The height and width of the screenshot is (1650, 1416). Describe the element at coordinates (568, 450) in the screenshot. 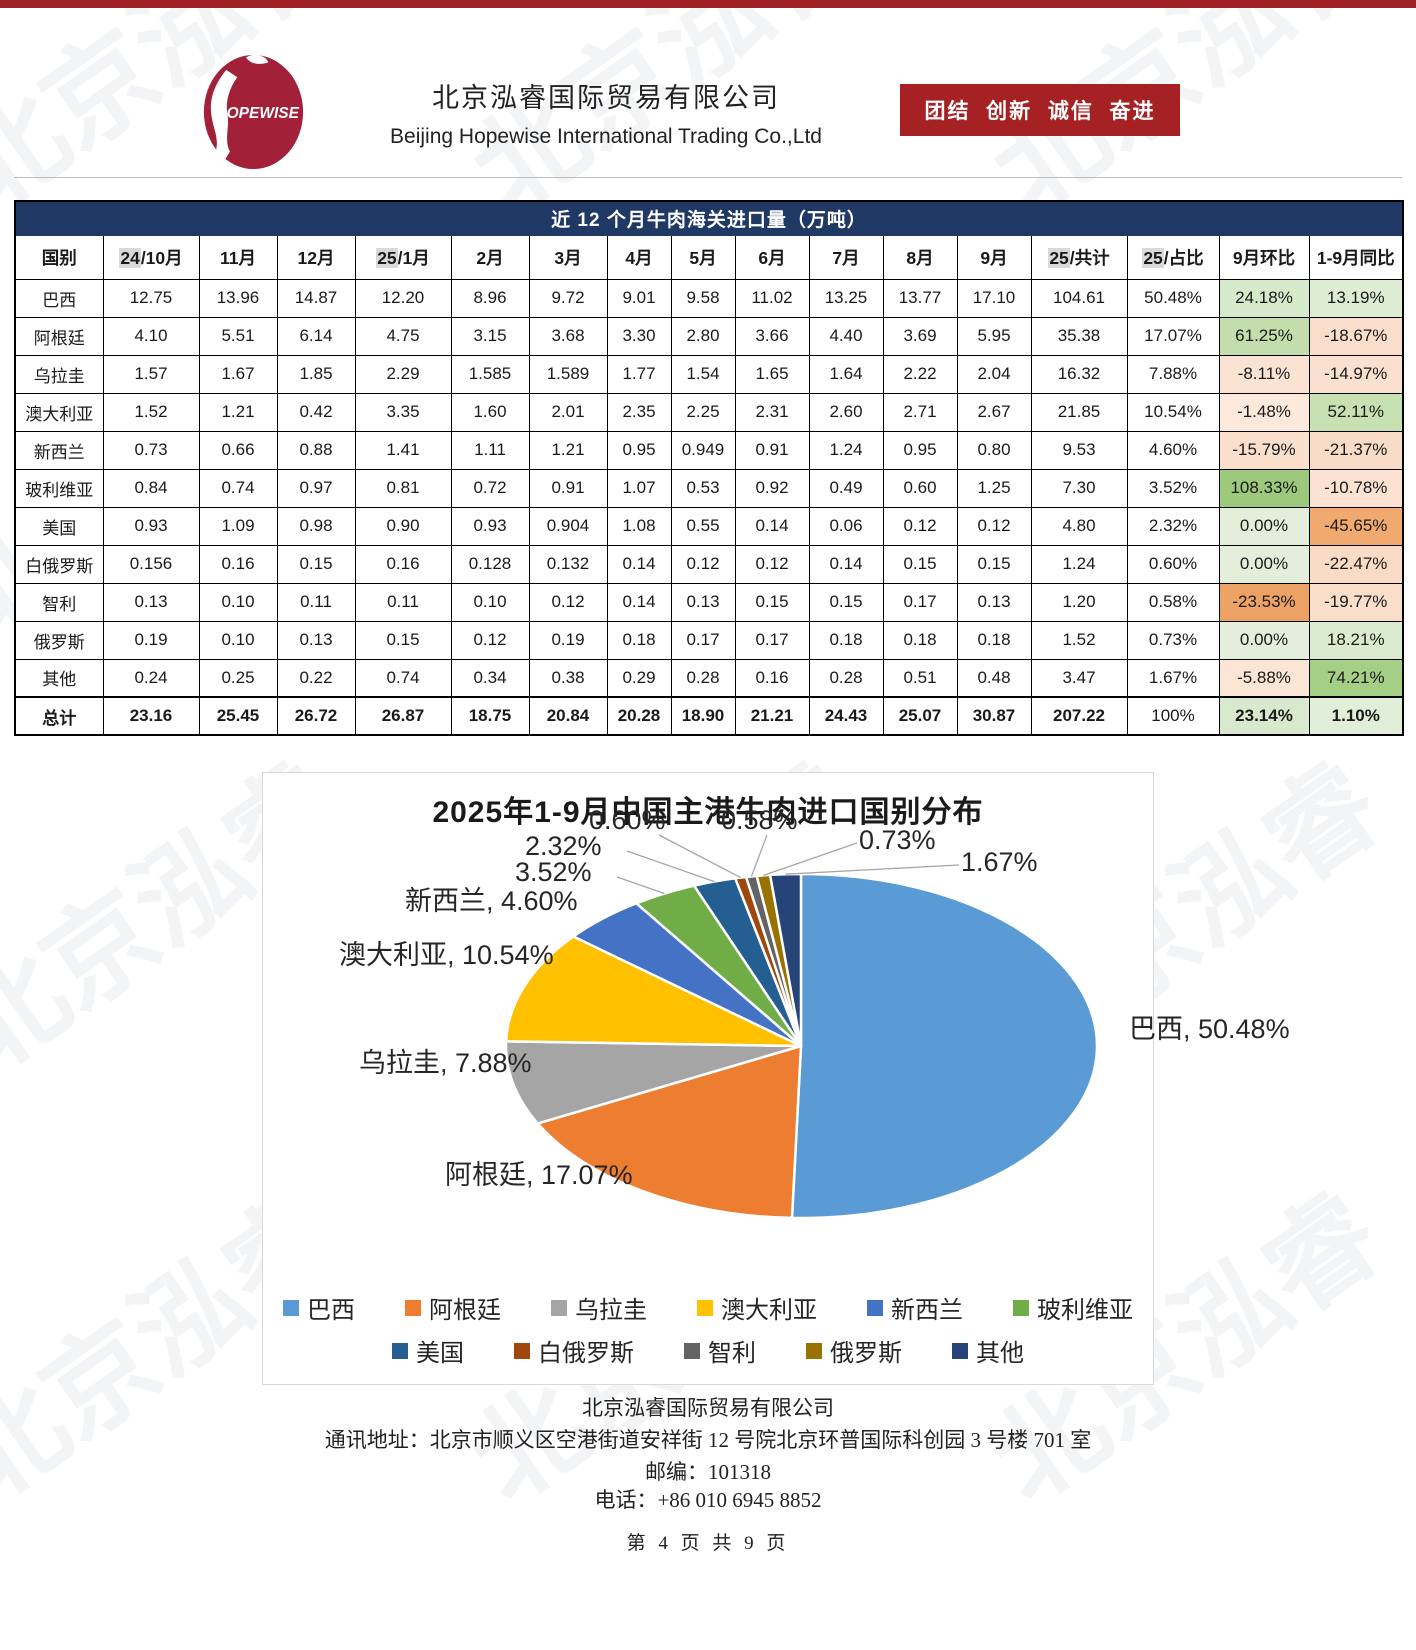

I see `value-cell: 1.21` at that location.